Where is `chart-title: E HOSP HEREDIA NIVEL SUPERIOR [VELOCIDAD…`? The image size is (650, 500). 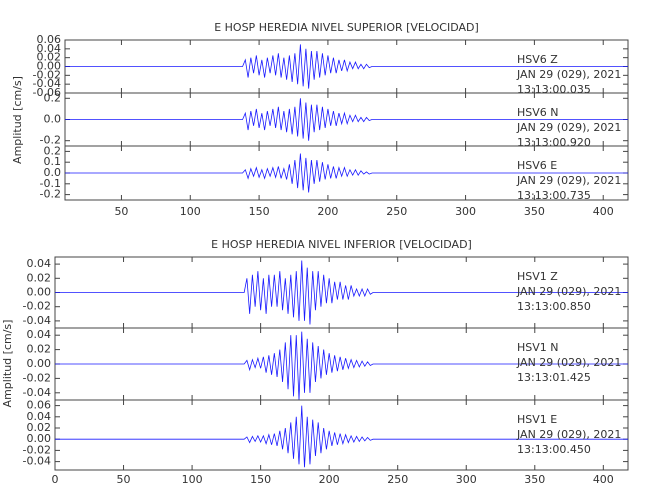
chart-title: E HOSP HEREDIA NIVEL SUPERIOR [VELOCIDAD… is located at coordinates (346, 27).